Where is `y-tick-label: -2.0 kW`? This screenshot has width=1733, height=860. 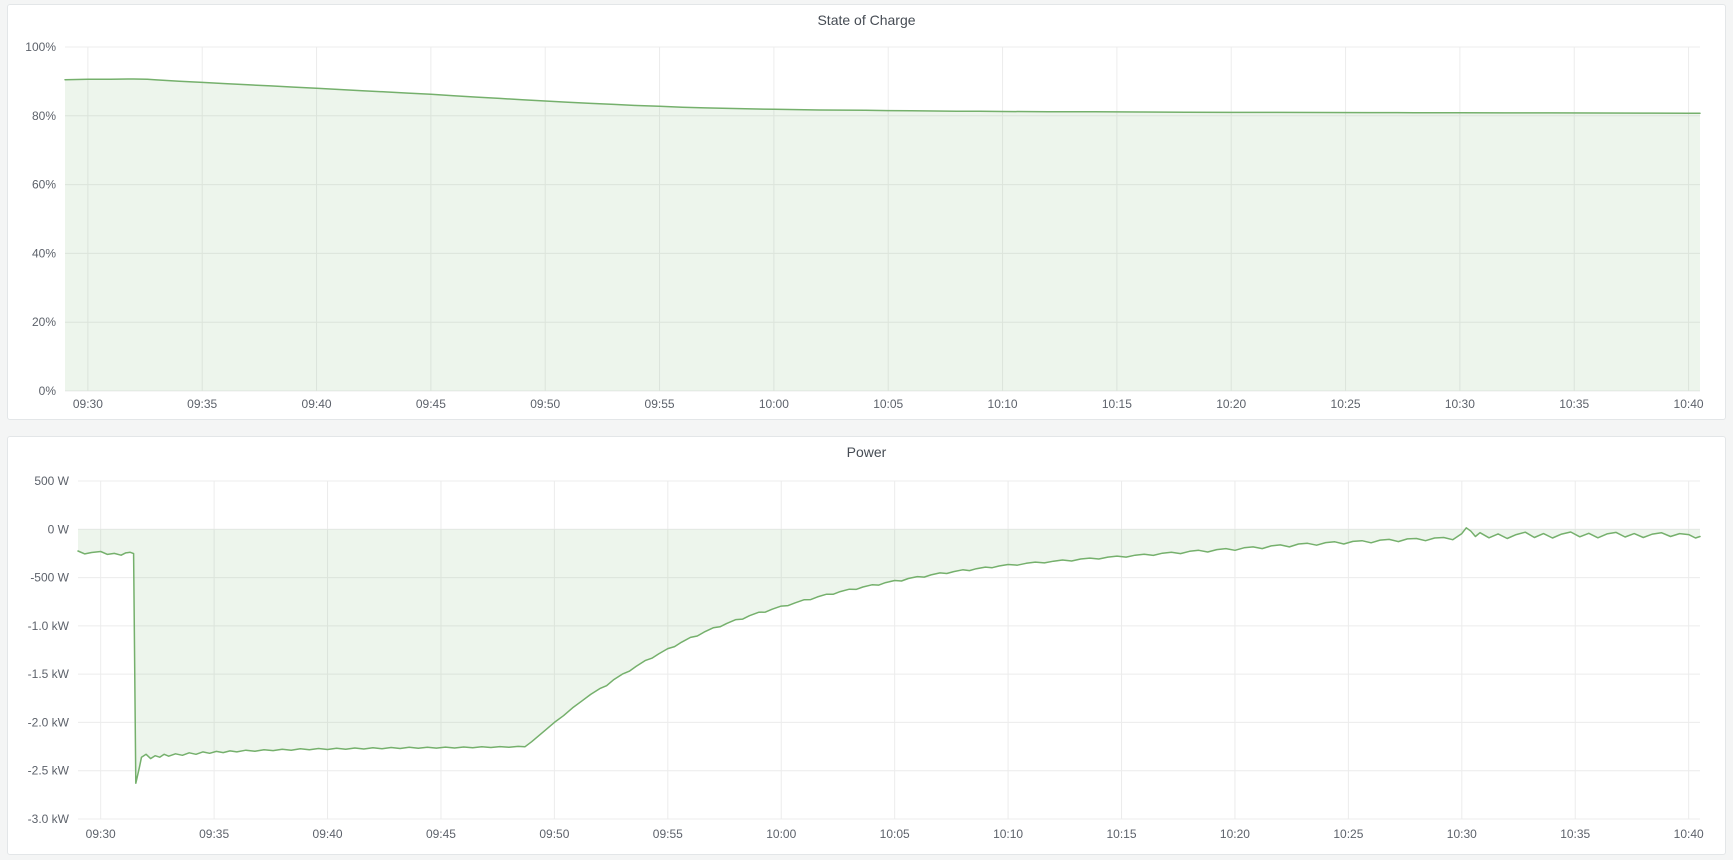 y-tick-label: -2.0 kW is located at coordinates (49, 722).